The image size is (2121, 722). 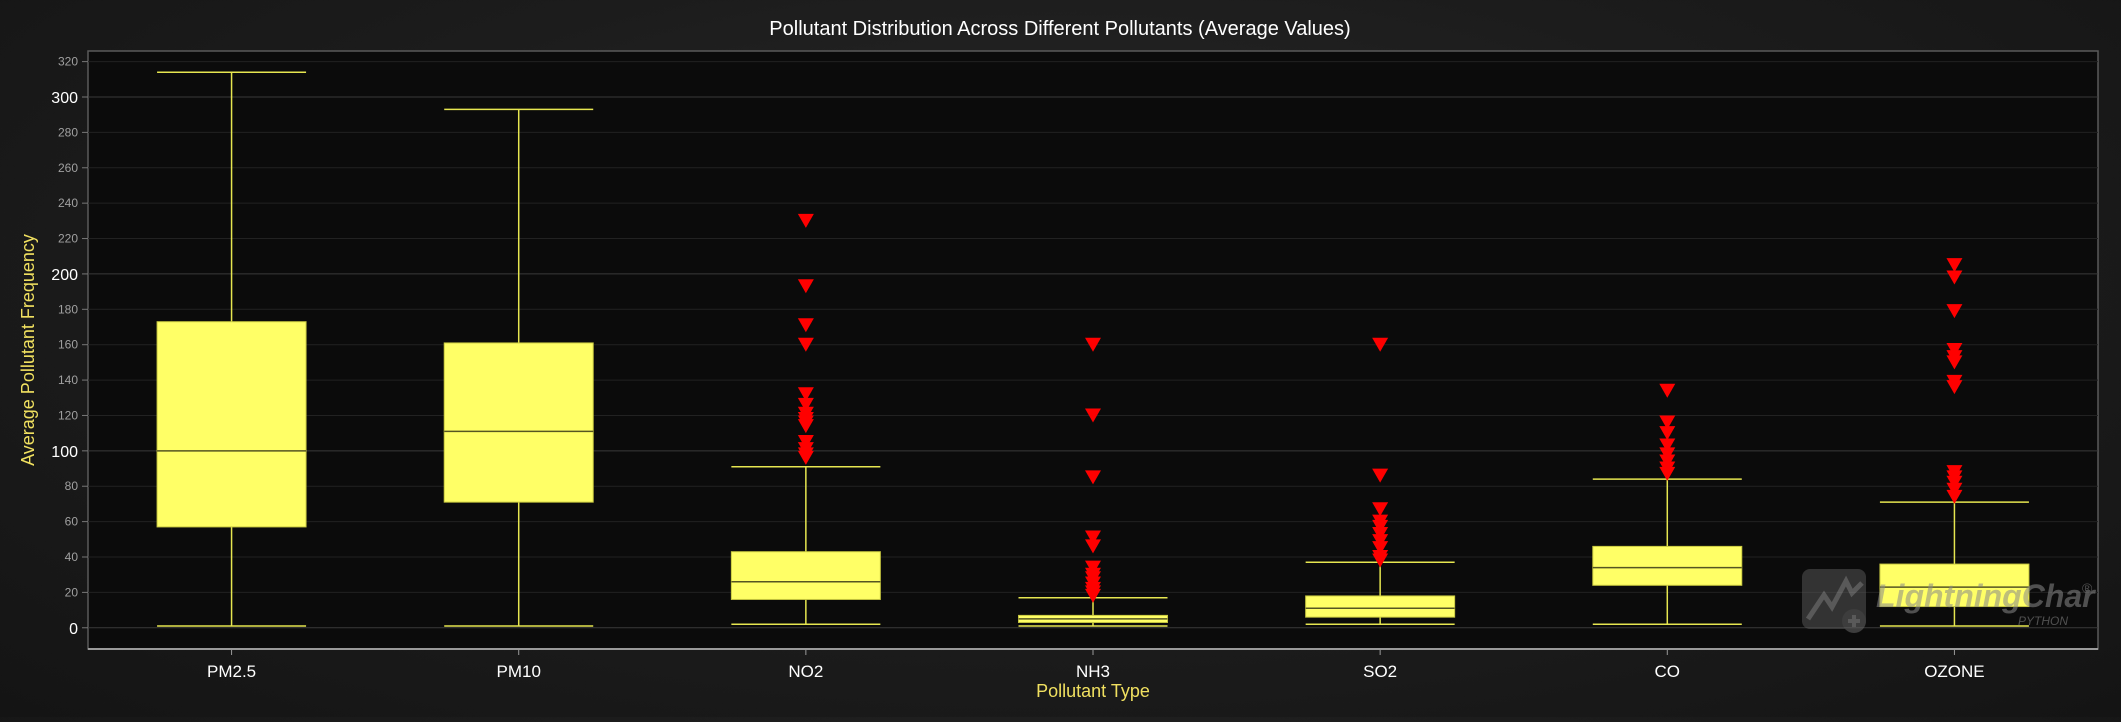 I want to click on y-tick-label: 280, so click(x=68, y=132).